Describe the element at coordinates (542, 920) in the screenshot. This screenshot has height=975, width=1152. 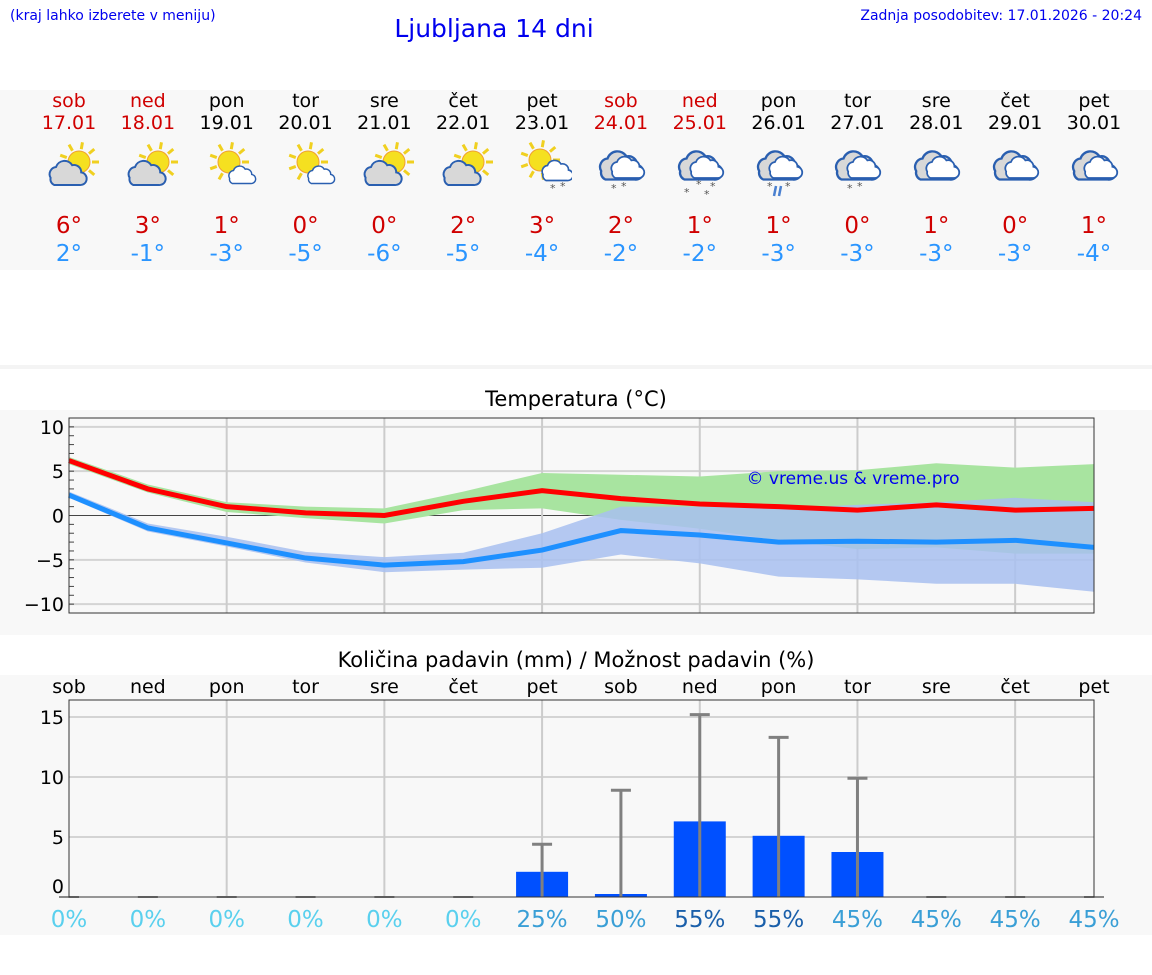
I see `precipitation-probability: 25%` at that location.